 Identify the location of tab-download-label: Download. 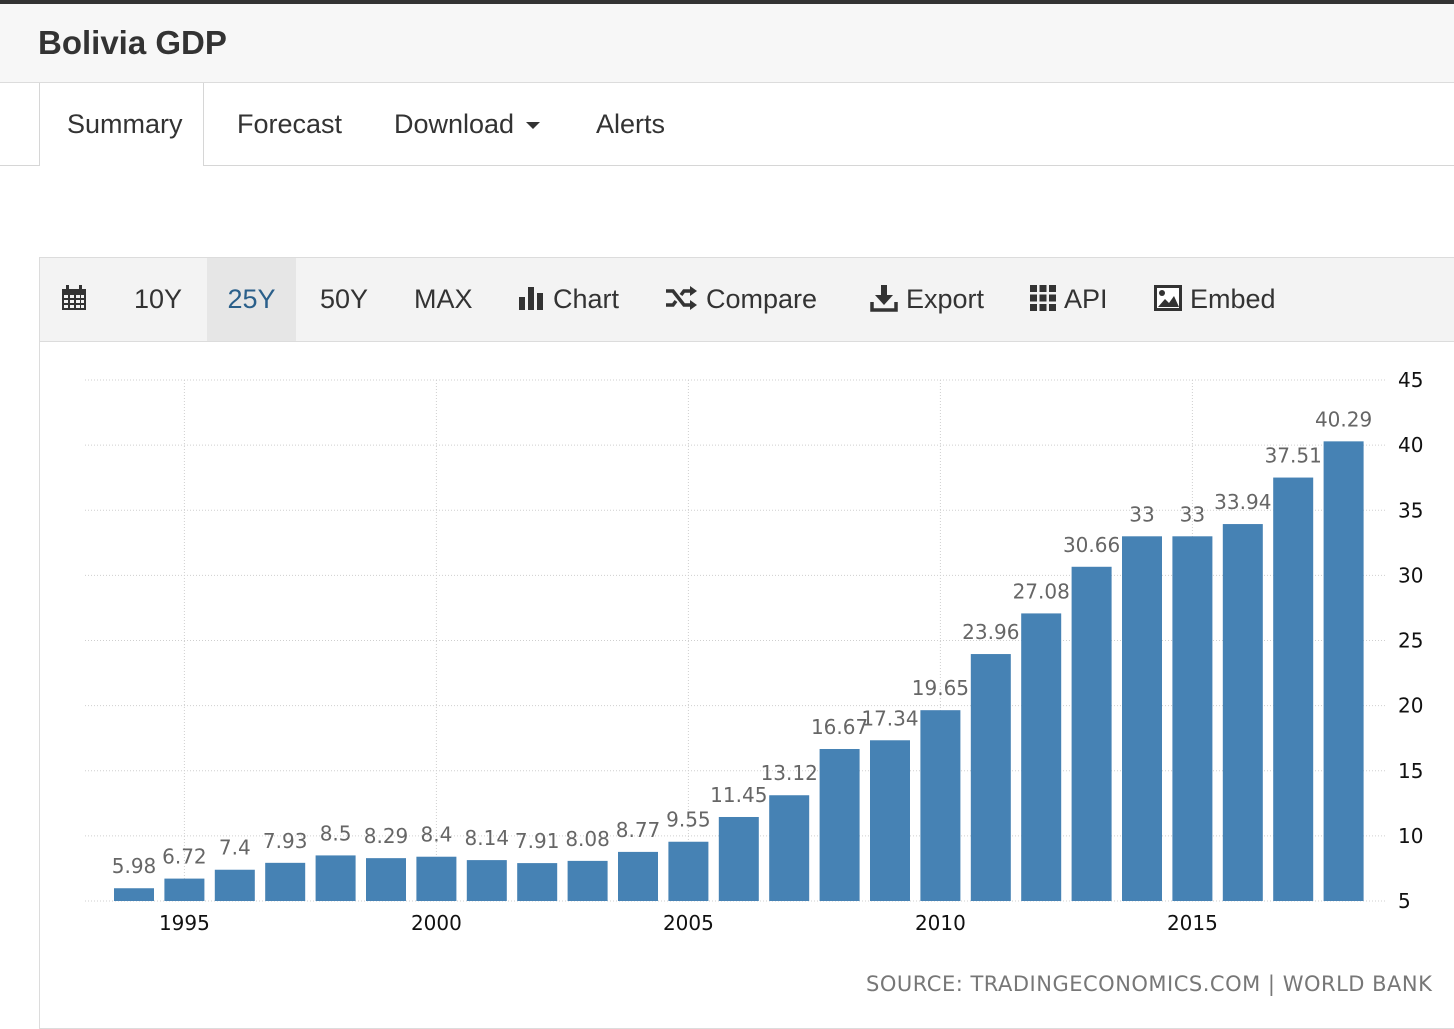
(454, 124).